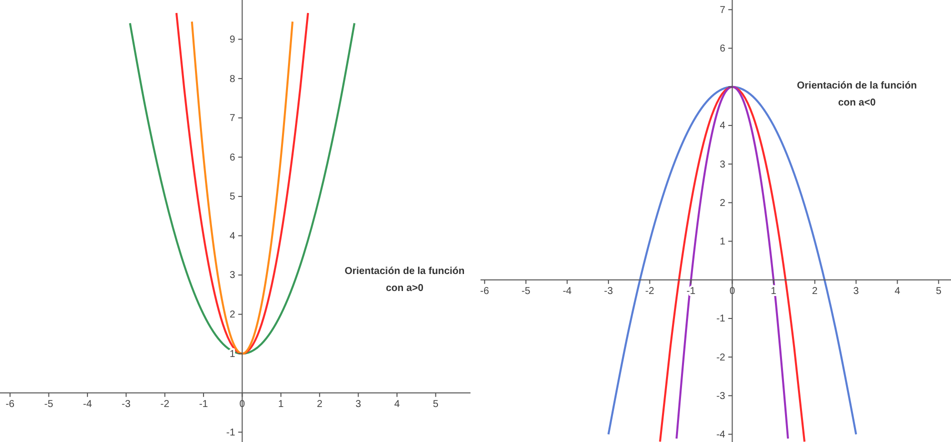 The height and width of the screenshot is (442, 951). What do you see at coordinates (721, 434) in the screenshot?
I see `y-tick-label: -4` at bounding box center [721, 434].